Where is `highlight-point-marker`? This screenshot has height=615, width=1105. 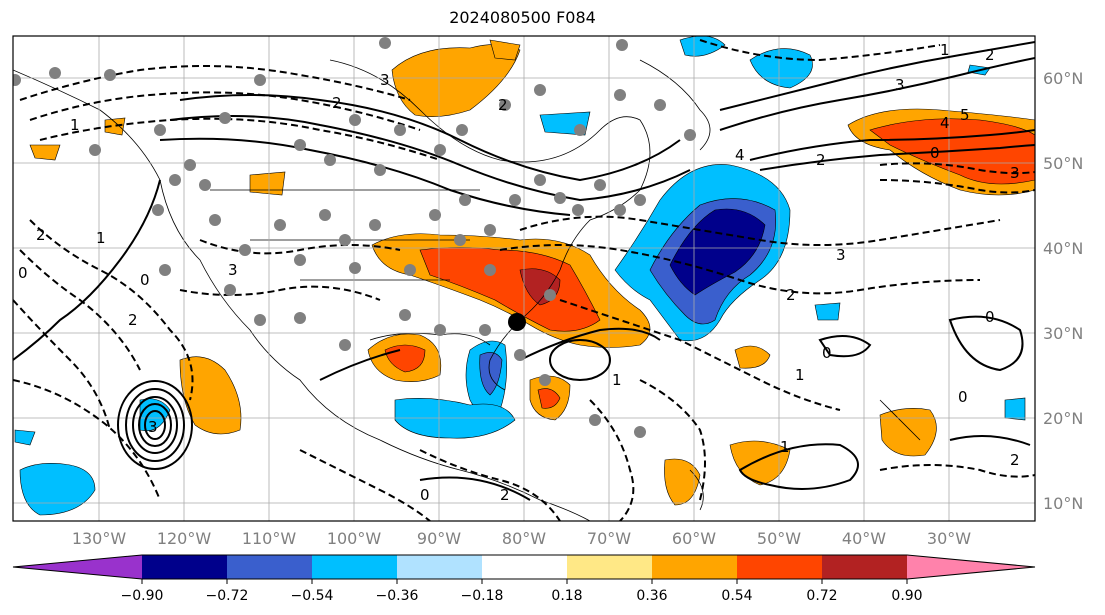 highlight-point-marker is located at coordinates (517, 322).